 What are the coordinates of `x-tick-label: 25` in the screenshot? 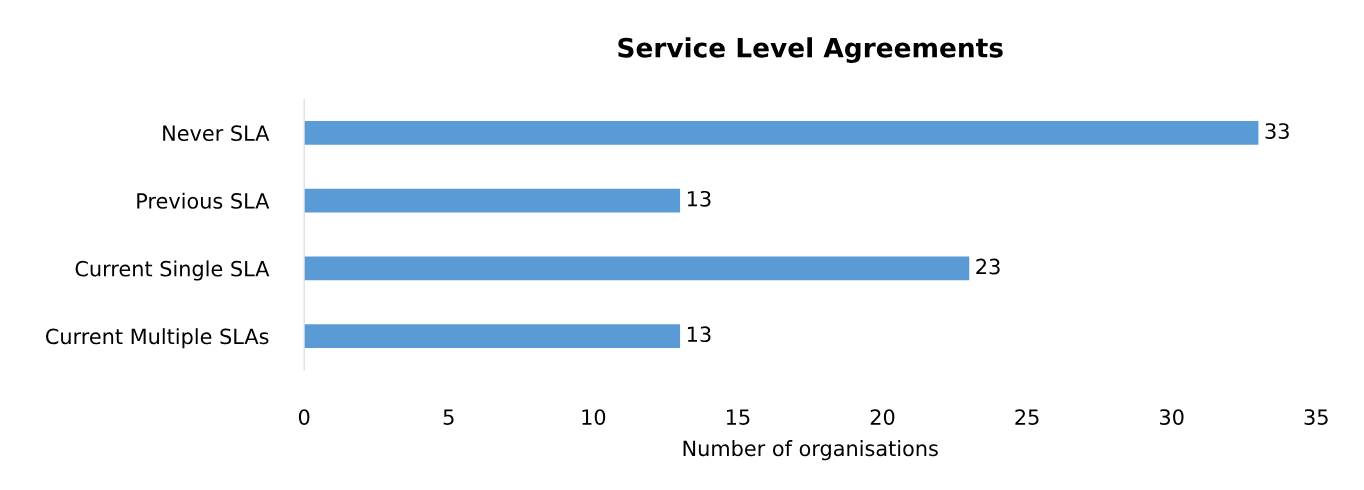 It's located at (1027, 417).